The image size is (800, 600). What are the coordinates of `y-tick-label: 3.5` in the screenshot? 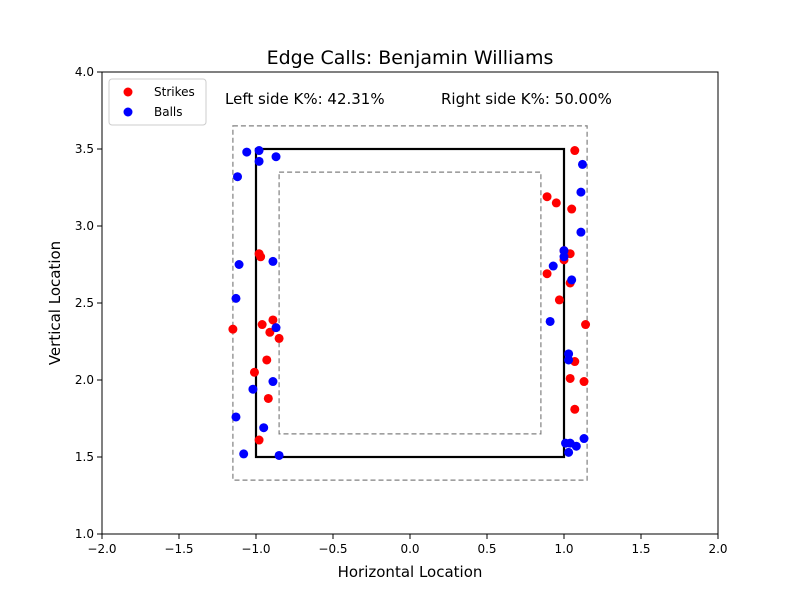 It's located at (84, 149).